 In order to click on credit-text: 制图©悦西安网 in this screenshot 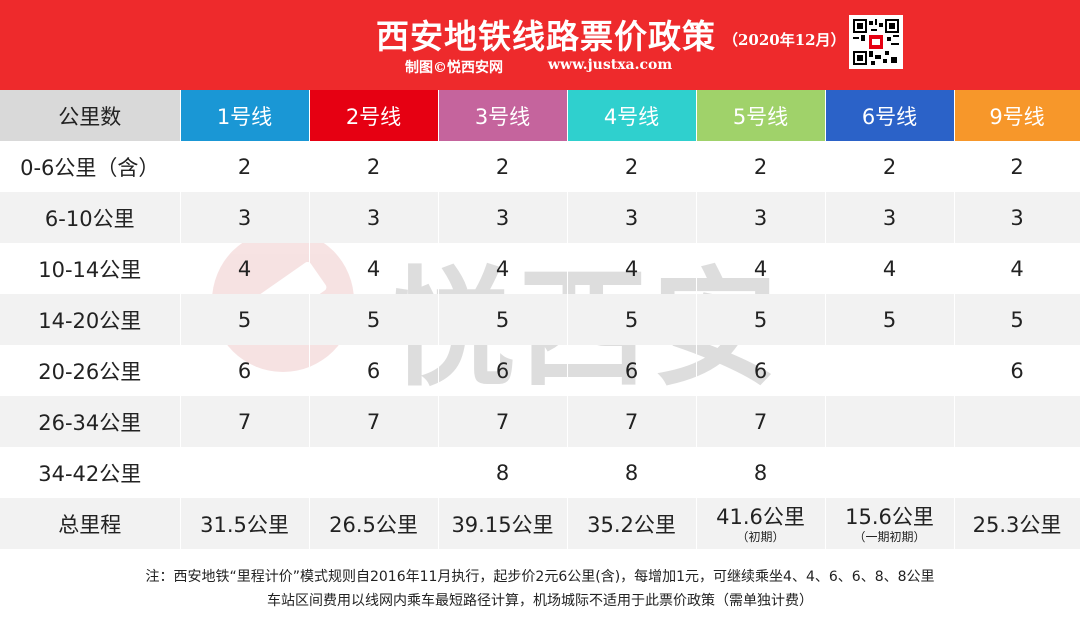, I will do `click(454, 68)`.